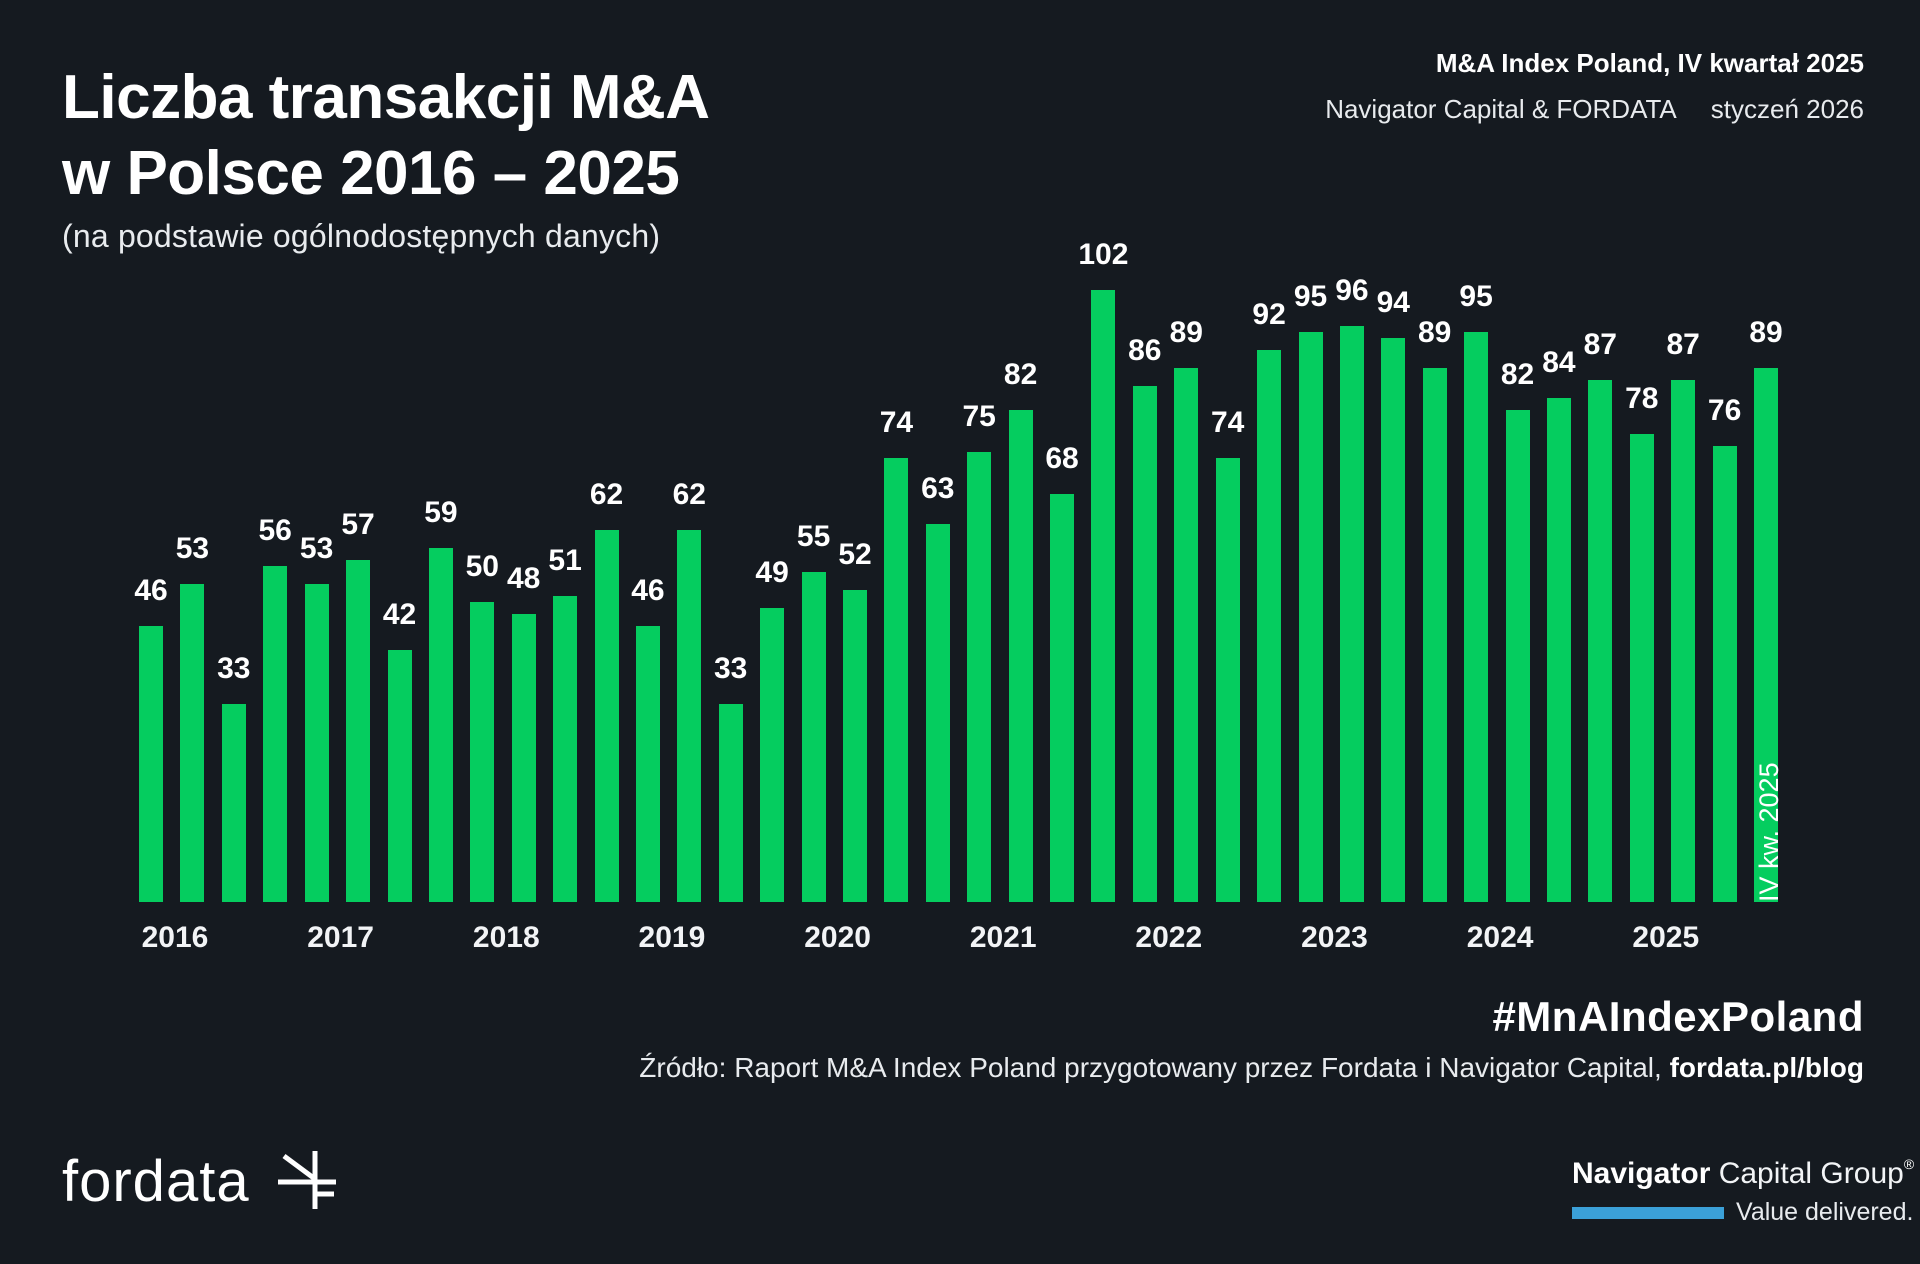 This screenshot has height=1264, width=1920. I want to click on bar-value-label: 42, so click(399, 614).